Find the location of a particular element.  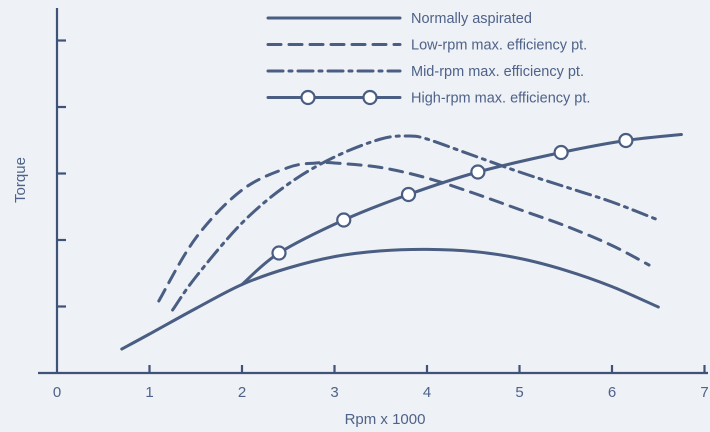

x-tick-label-7: 7 is located at coordinates (704, 392).